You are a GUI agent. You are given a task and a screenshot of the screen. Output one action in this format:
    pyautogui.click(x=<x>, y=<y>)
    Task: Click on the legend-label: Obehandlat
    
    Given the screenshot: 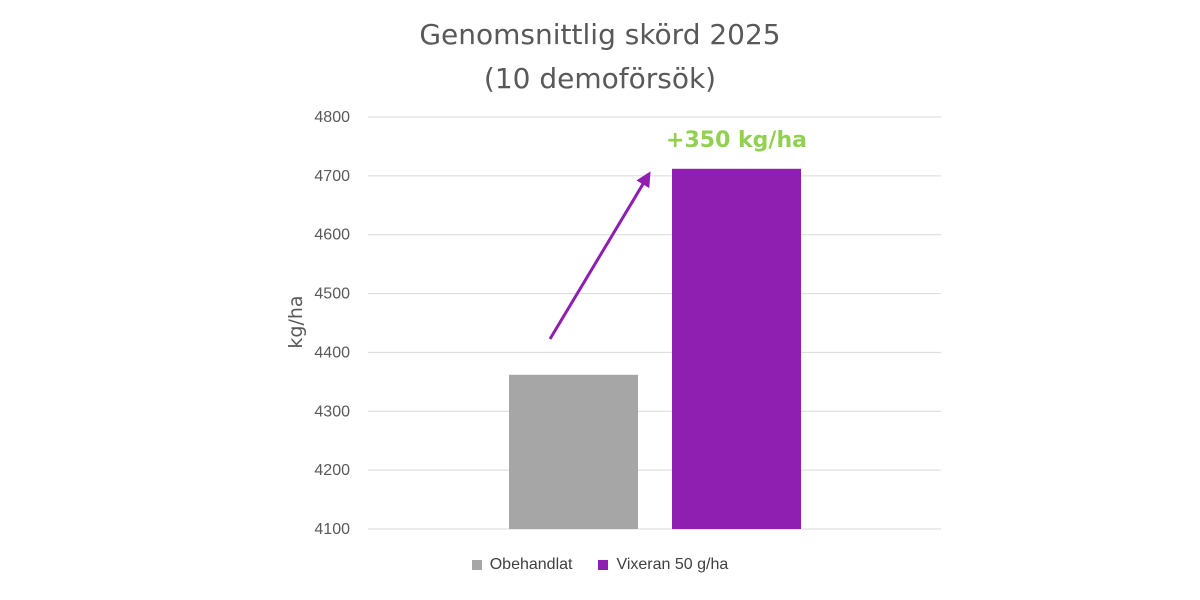 What is the action you would take?
    pyautogui.click(x=531, y=564)
    